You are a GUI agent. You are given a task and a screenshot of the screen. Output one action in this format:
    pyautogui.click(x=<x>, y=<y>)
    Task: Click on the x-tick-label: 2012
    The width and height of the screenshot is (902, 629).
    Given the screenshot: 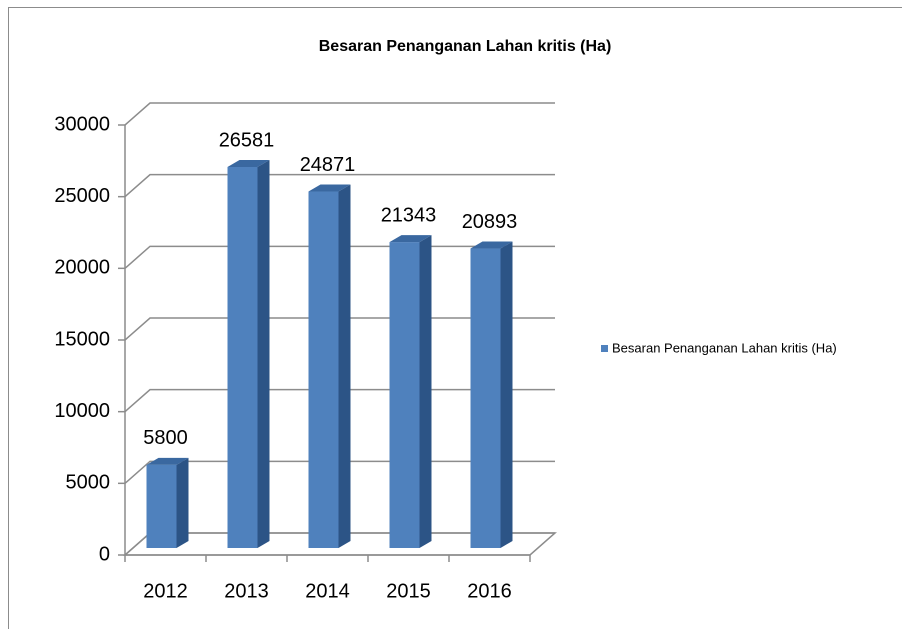 What is the action you would take?
    pyautogui.click(x=165, y=591)
    